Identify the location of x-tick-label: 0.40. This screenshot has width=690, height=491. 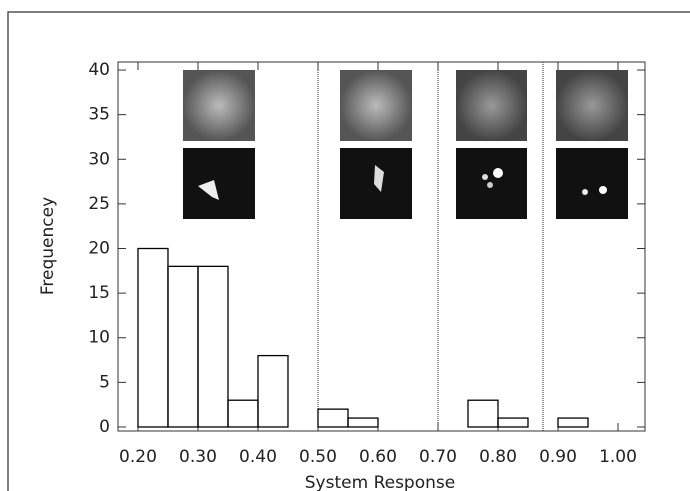
(258, 457).